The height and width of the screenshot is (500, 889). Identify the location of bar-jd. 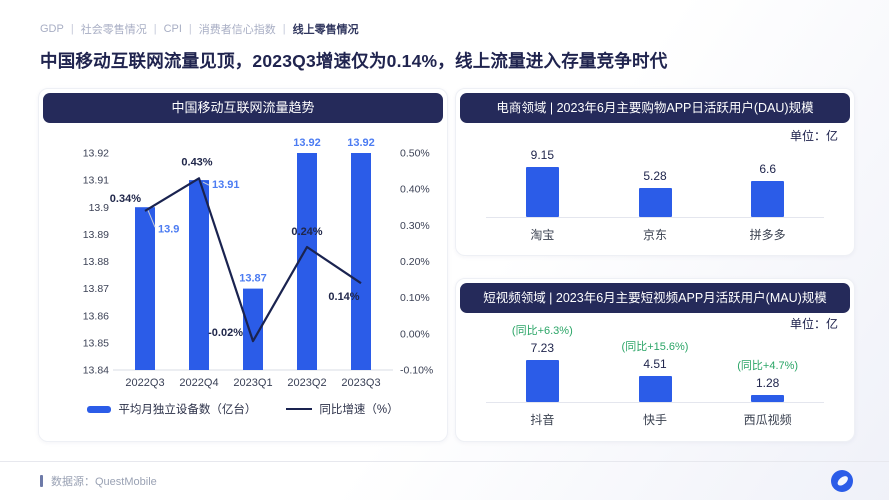
(655, 202).